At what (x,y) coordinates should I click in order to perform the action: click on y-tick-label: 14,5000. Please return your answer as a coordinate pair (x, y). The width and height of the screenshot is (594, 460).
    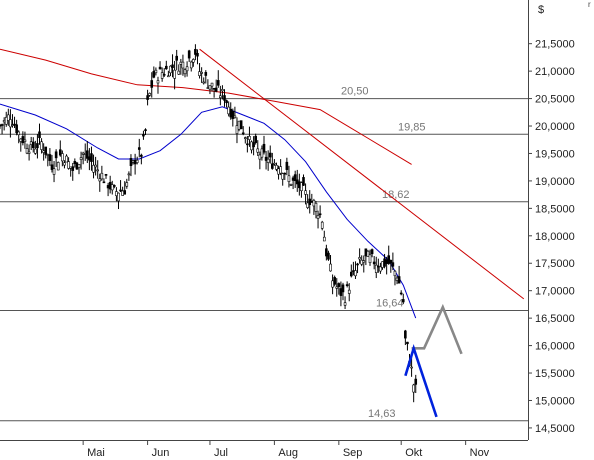
    Looking at the image, I should click on (555, 429).